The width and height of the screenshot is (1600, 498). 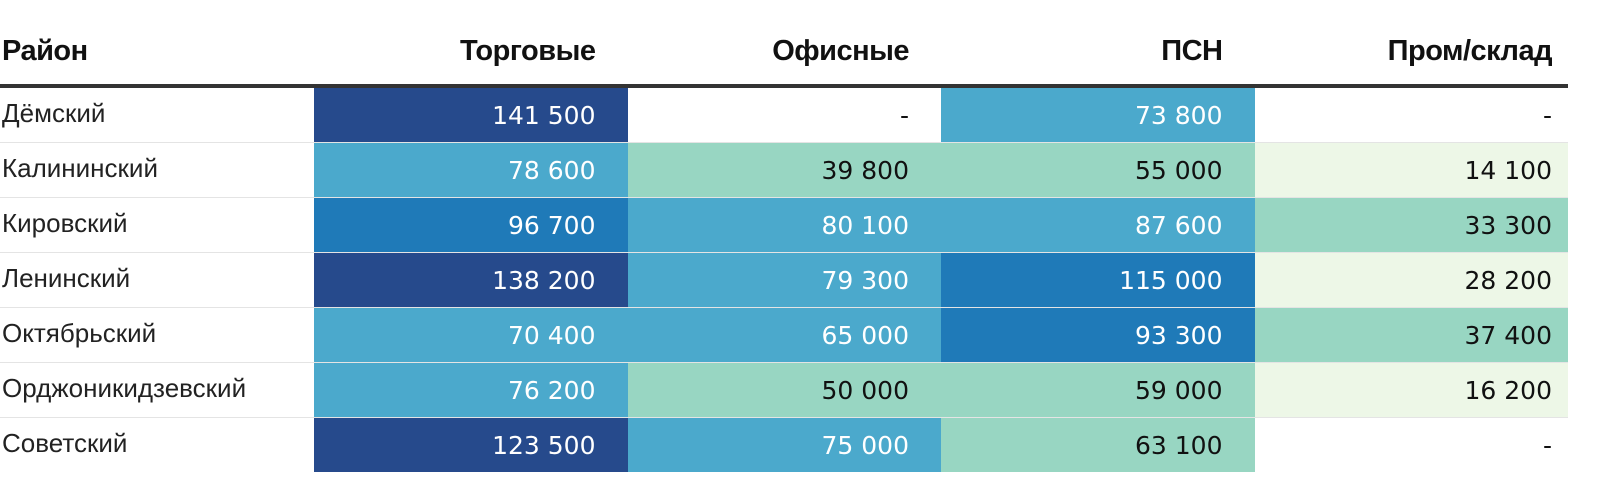 I want to click on table-row: Дёмский 141 500-73 800-, so click(x=784, y=114).